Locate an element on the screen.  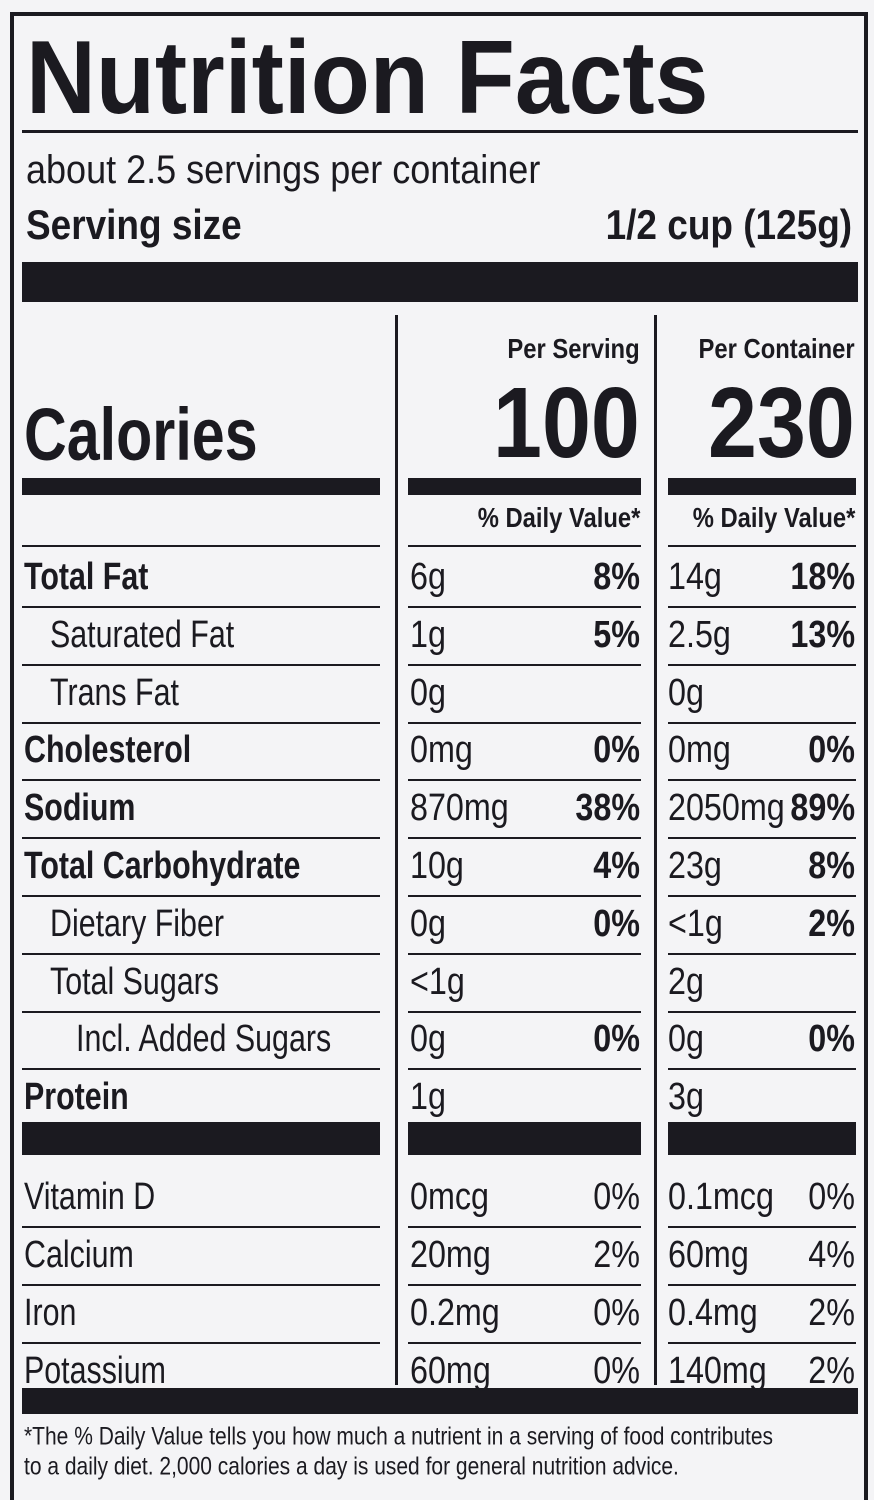
nutrient-name: Protein is located at coordinates (76, 1097).